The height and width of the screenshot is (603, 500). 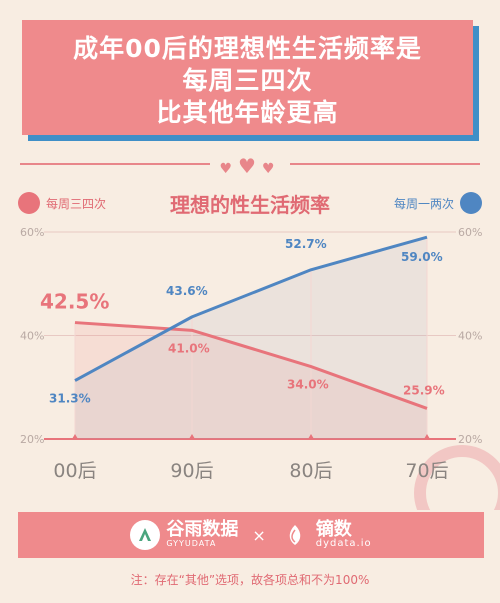 What do you see at coordinates (74, 302) in the screenshot?
I see `data-label: 42.5%` at bounding box center [74, 302].